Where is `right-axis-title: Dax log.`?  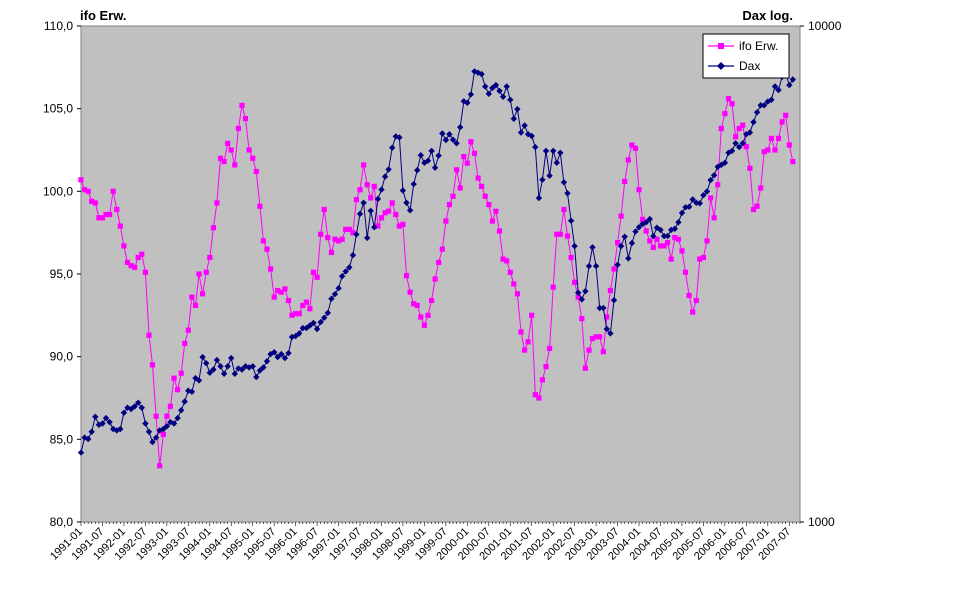
right-axis-title: Dax log. is located at coordinates (767, 15).